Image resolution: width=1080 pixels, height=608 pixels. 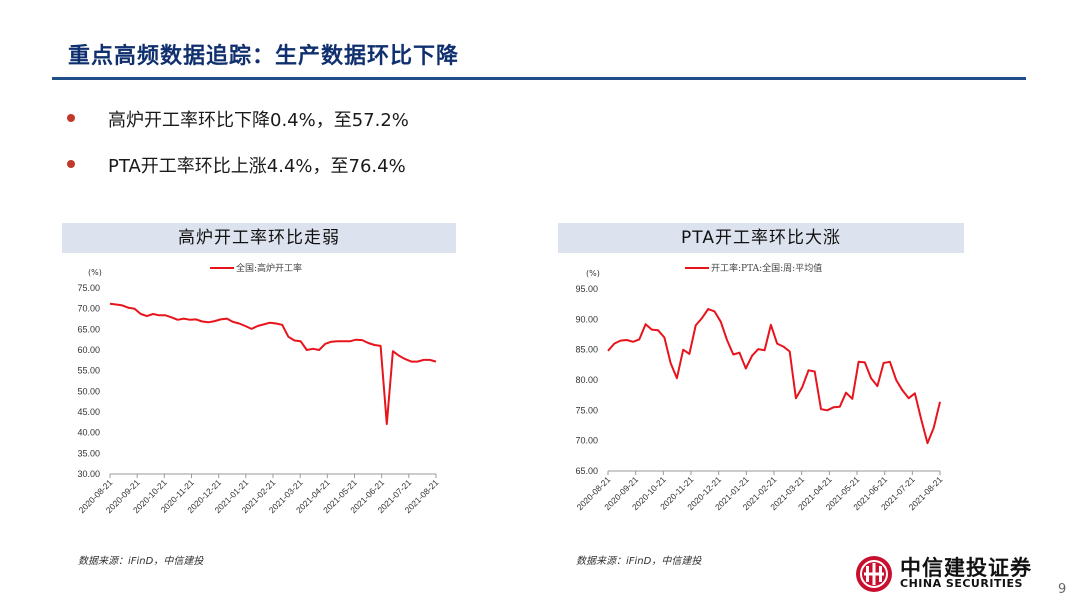 What do you see at coordinates (766, 268) in the screenshot?
I see `legend-label: 开工率:PTA:全国:周:平均值` at bounding box center [766, 268].